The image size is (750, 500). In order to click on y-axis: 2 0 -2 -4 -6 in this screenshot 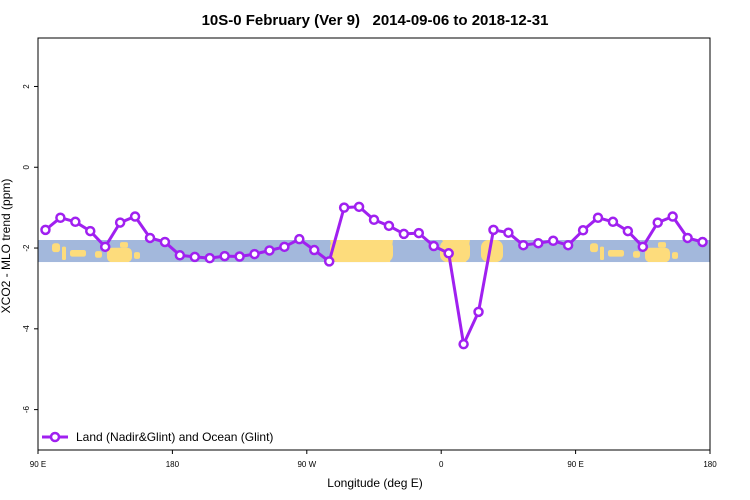, I will do `click(30, 248)`.